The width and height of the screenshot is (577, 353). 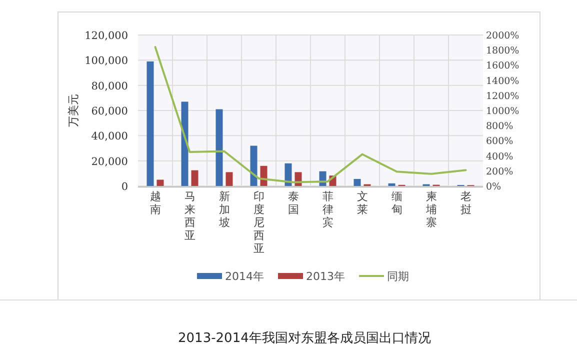 I want to click on y-tick-label: 40,000, so click(x=109, y=136).